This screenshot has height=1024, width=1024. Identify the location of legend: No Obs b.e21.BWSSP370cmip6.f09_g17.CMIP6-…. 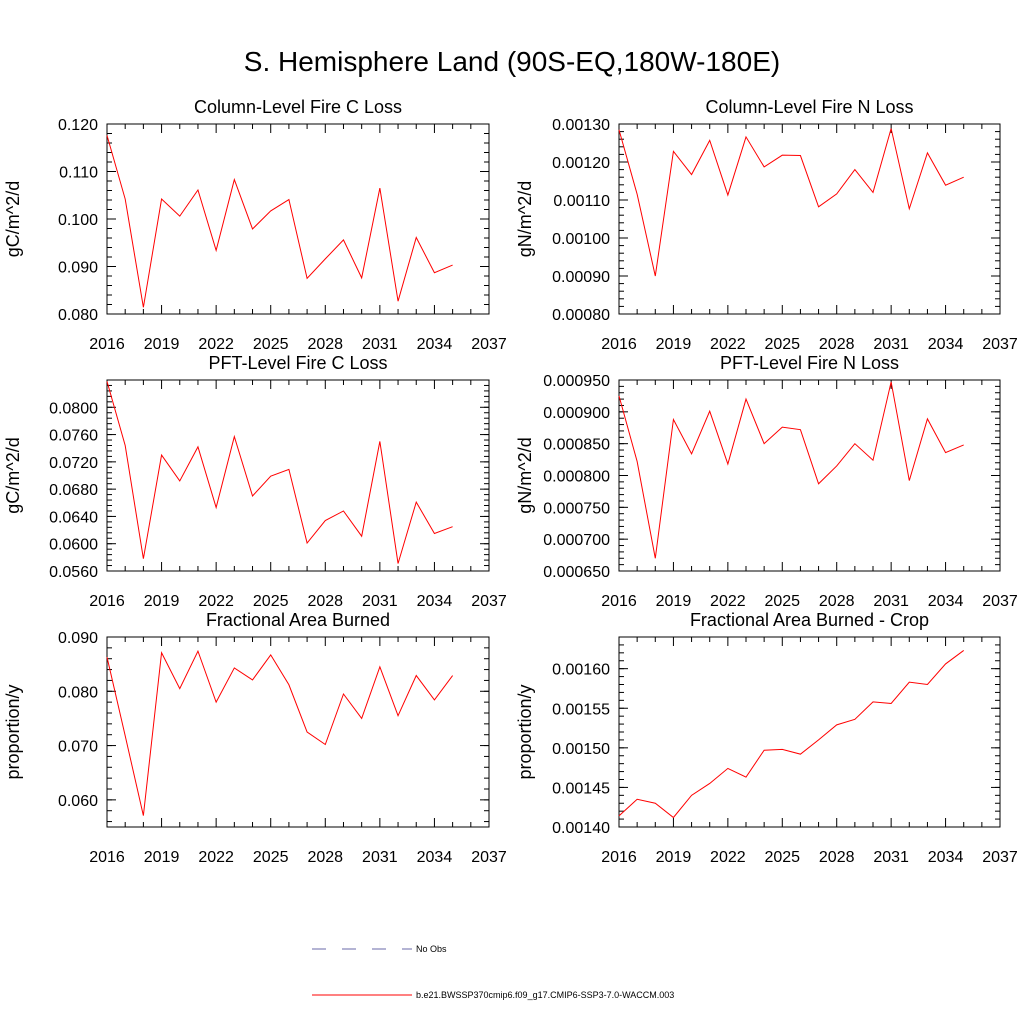
(493, 972).